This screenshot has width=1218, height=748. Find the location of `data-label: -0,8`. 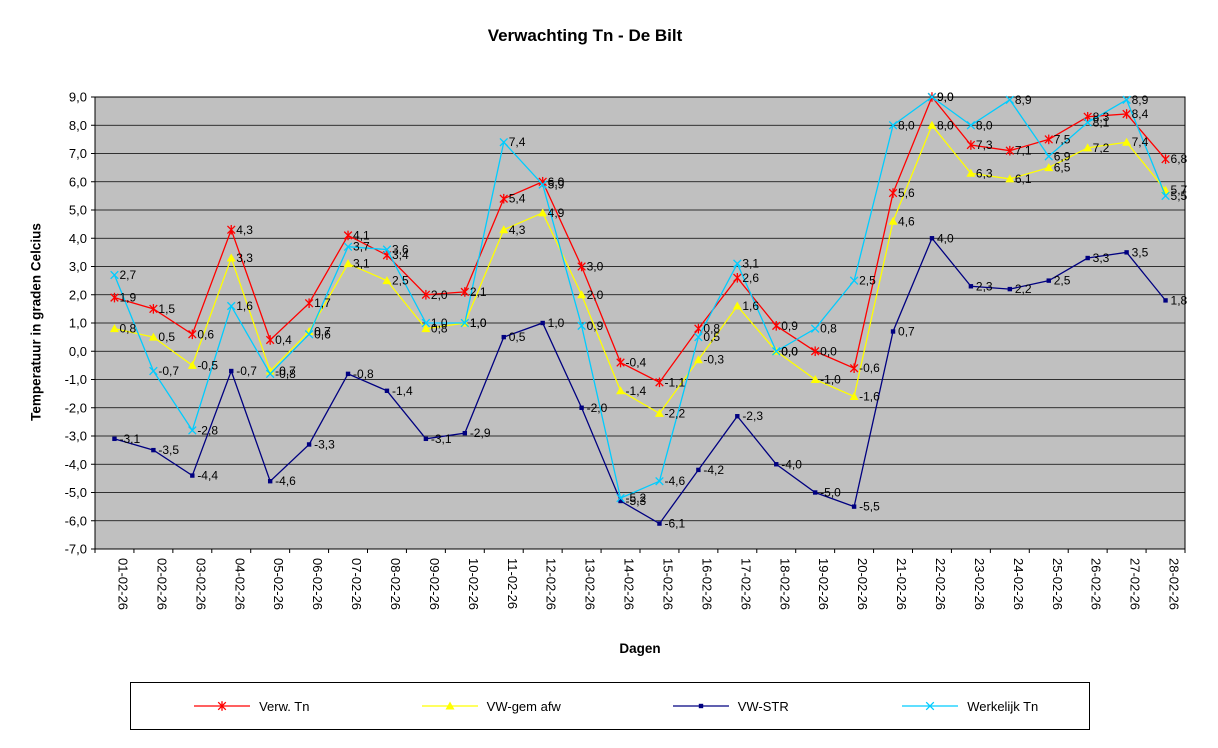

data-label: -0,8 is located at coordinates (363, 374).